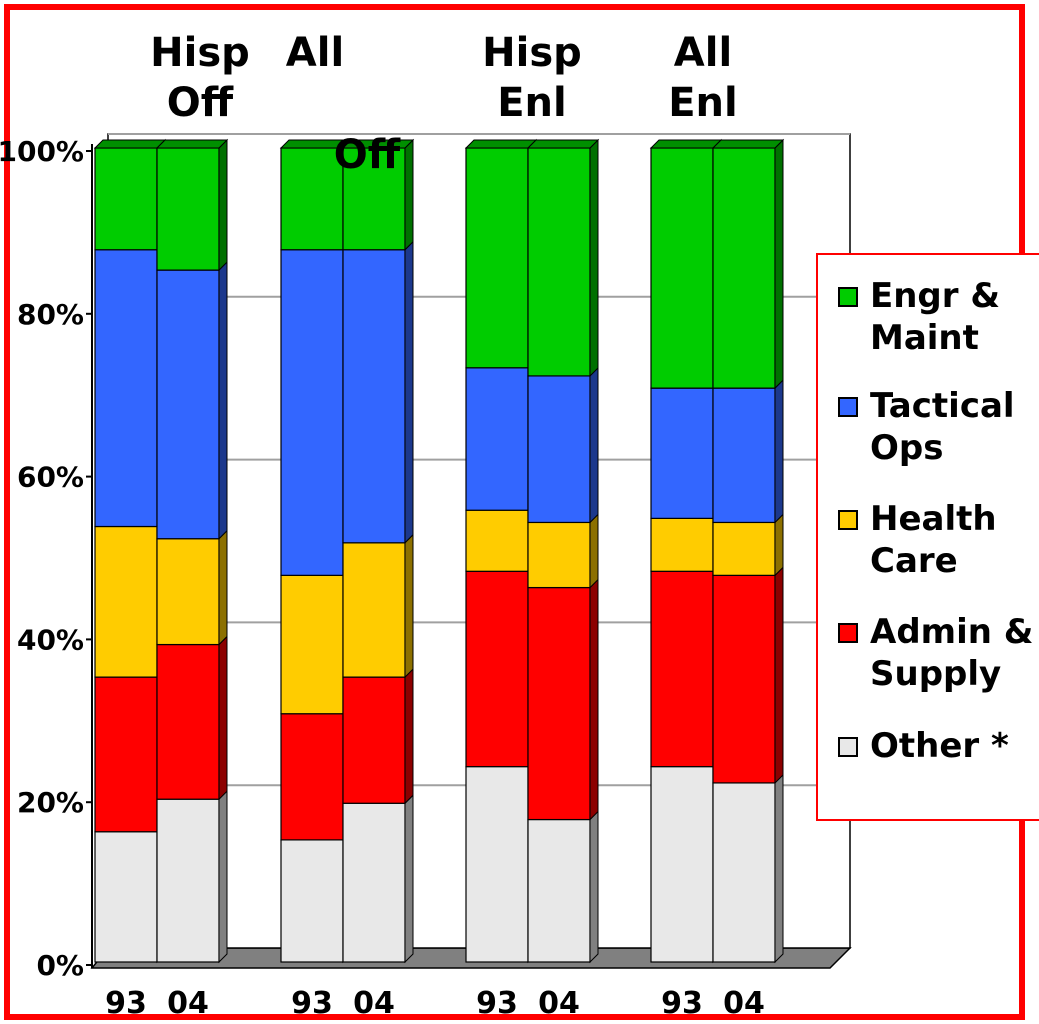  I want to click on y-tick-label: 100%, so click(42, 151).